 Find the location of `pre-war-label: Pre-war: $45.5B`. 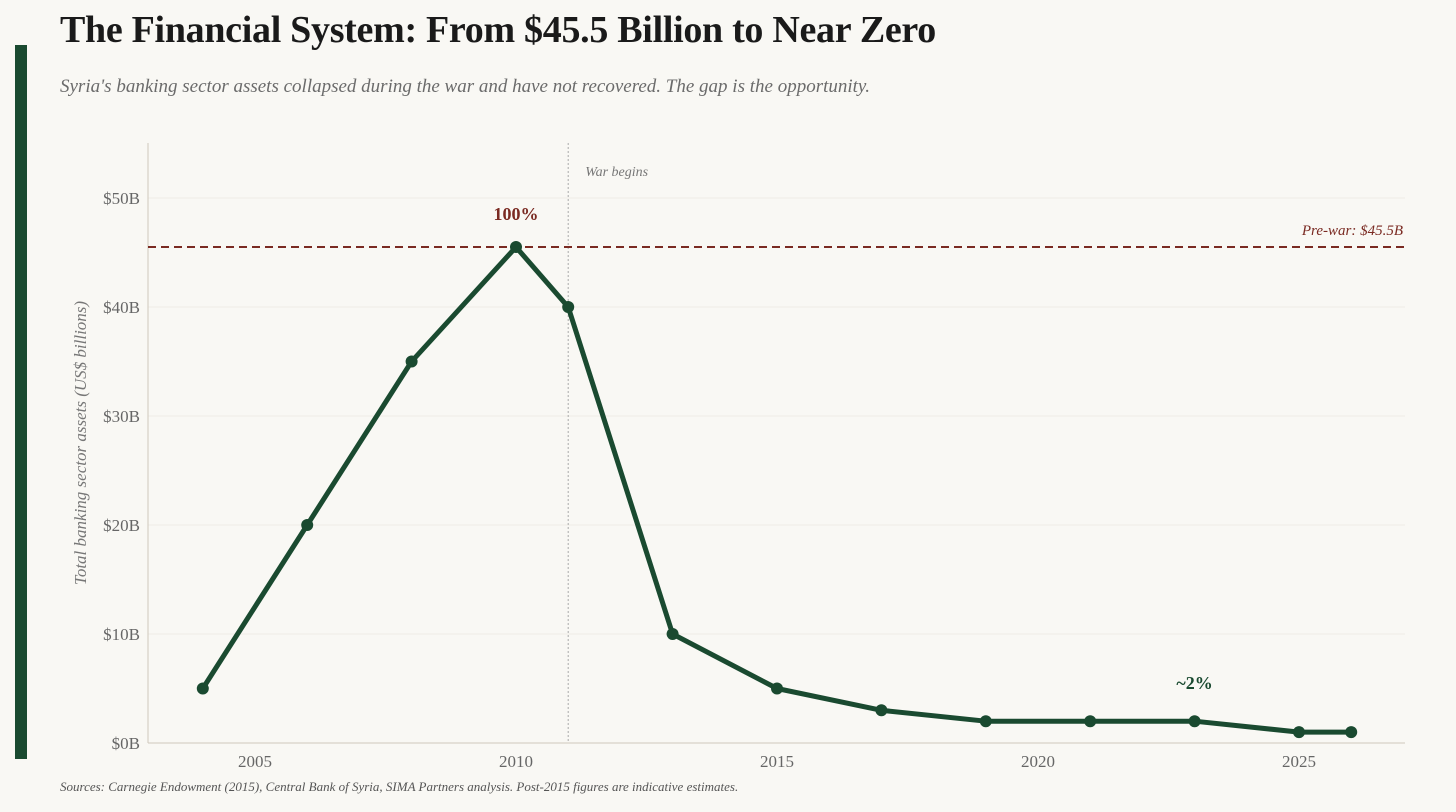

pre-war-label: Pre-war: $45.5B is located at coordinates (1352, 231).